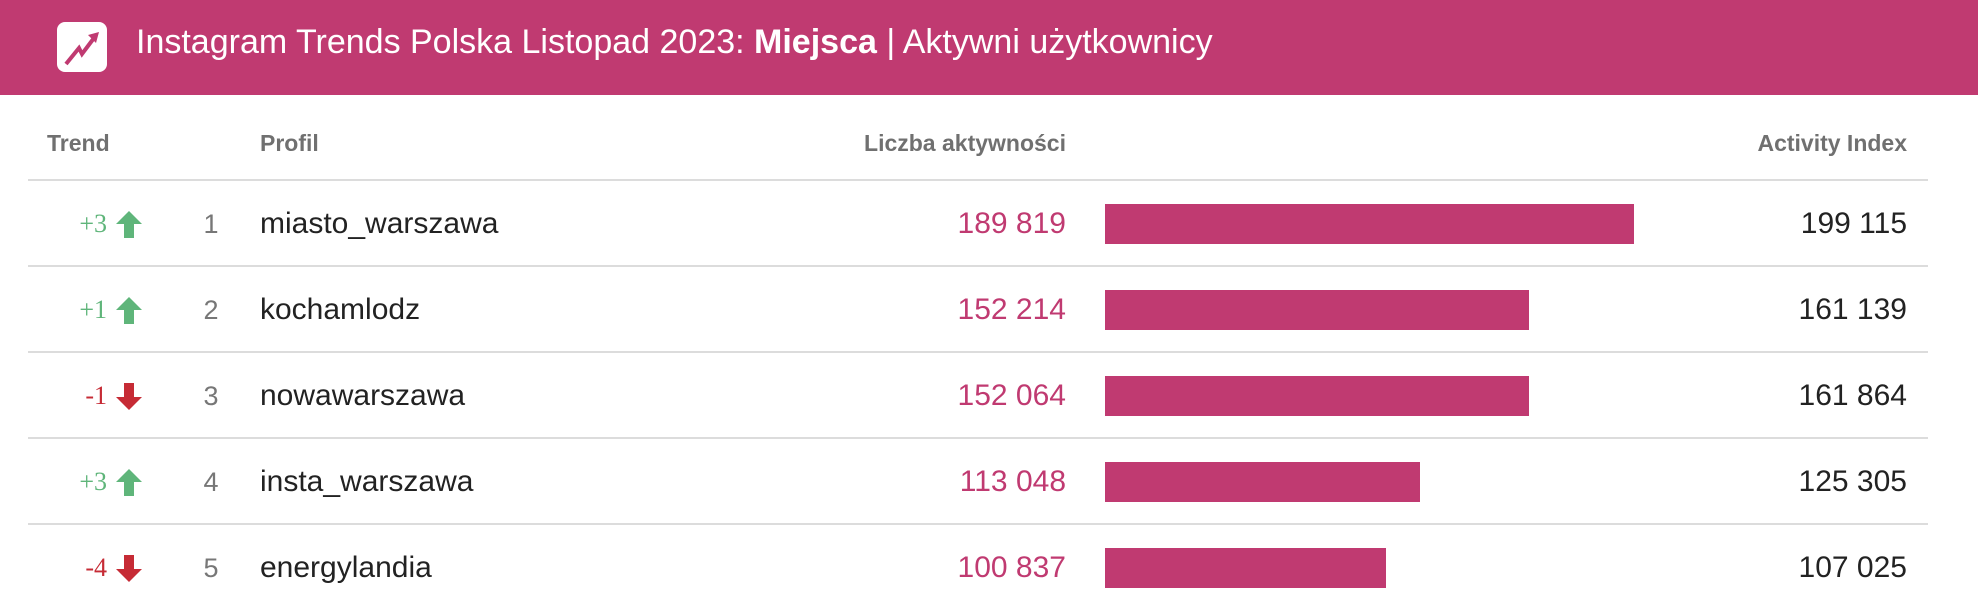 This screenshot has width=1978, height=611. What do you see at coordinates (1011, 567) in the screenshot?
I see `activity-count: 100 837` at bounding box center [1011, 567].